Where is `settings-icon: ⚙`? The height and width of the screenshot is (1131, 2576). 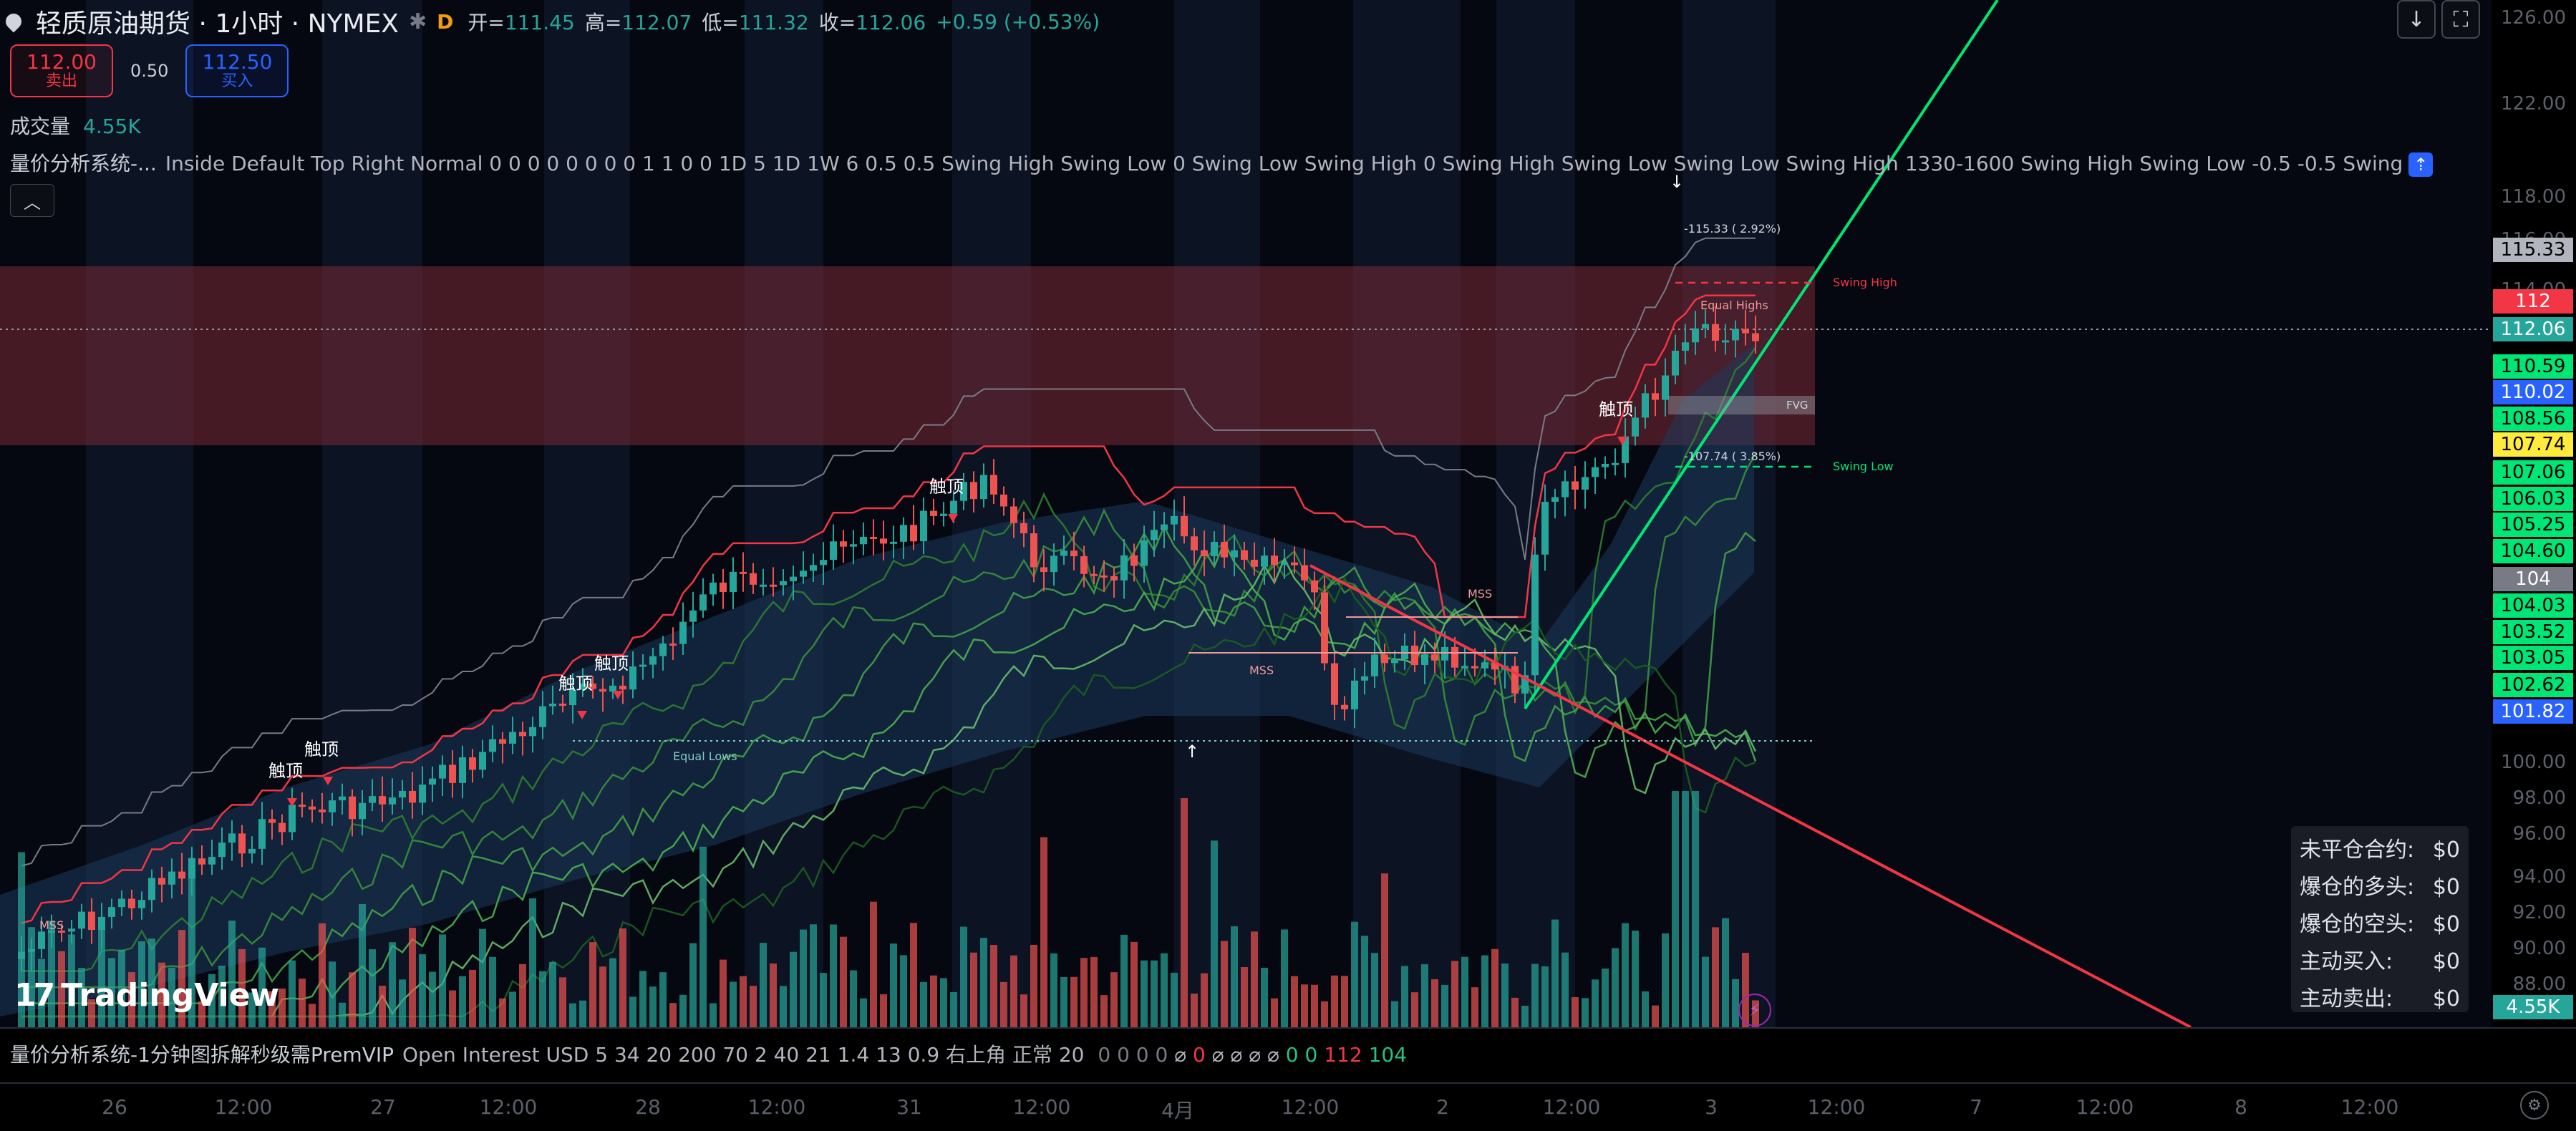 settings-icon: ⚙ is located at coordinates (2535, 1105).